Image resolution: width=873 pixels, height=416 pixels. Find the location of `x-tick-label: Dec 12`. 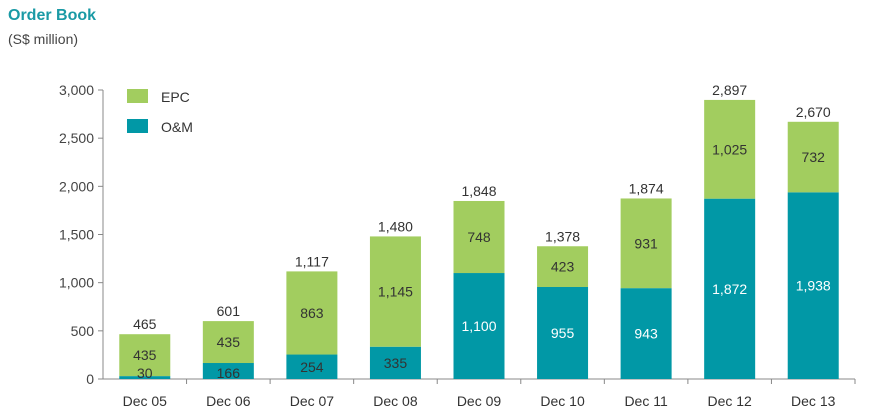

x-tick-label: Dec 12 is located at coordinates (729, 401).